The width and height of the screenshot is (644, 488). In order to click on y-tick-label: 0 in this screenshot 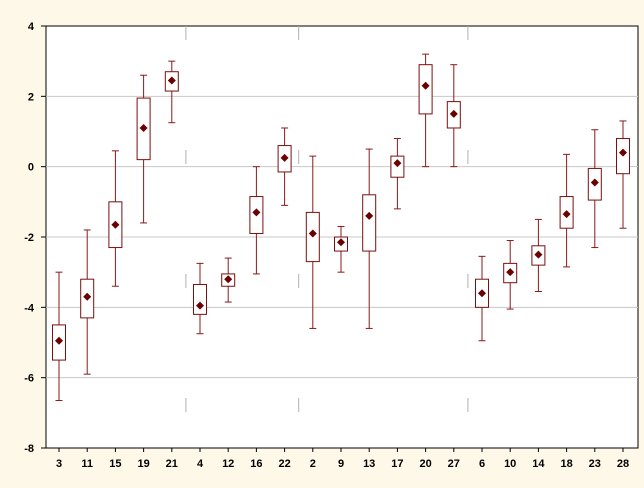, I will do `click(31, 168)`.